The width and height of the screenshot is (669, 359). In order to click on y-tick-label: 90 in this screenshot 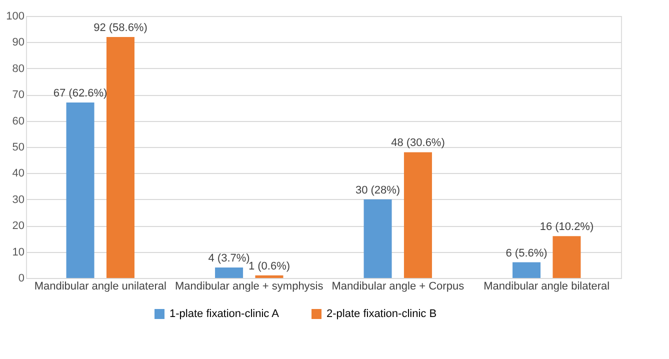, I will do `click(18, 42)`.